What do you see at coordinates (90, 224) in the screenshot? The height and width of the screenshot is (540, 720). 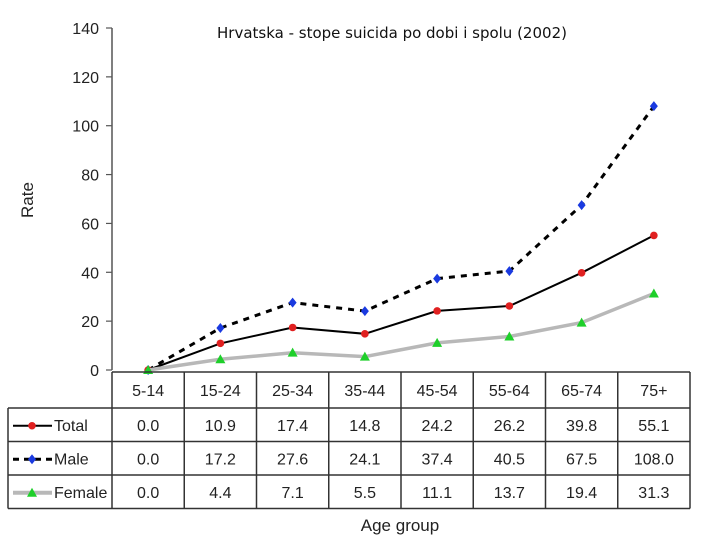 I see `y-tick-label: 60` at bounding box center [90, 224].